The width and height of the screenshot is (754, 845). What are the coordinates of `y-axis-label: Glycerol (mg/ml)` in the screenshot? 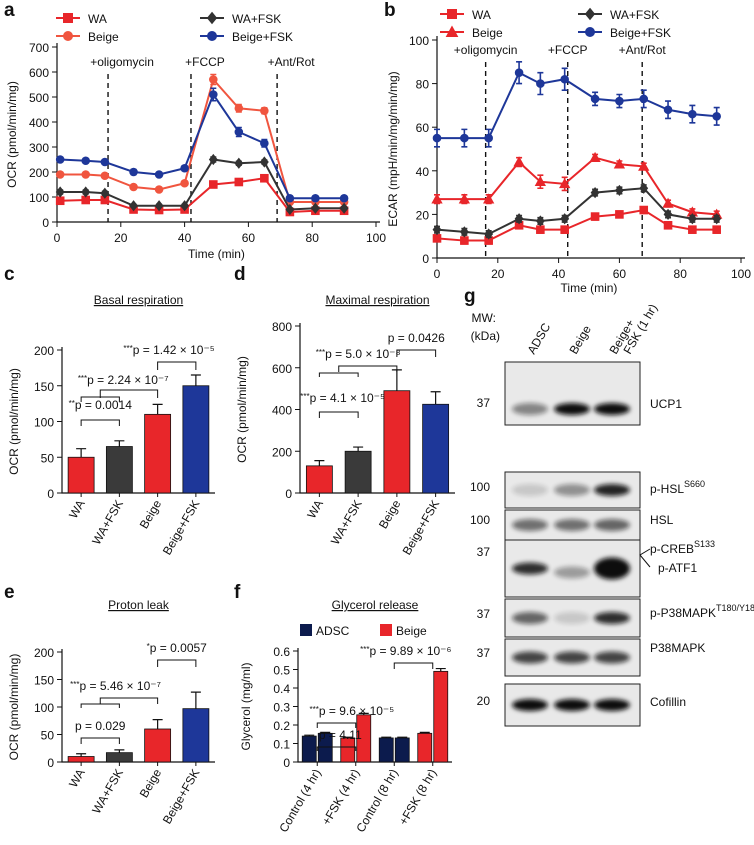 It's located at (246, 706).